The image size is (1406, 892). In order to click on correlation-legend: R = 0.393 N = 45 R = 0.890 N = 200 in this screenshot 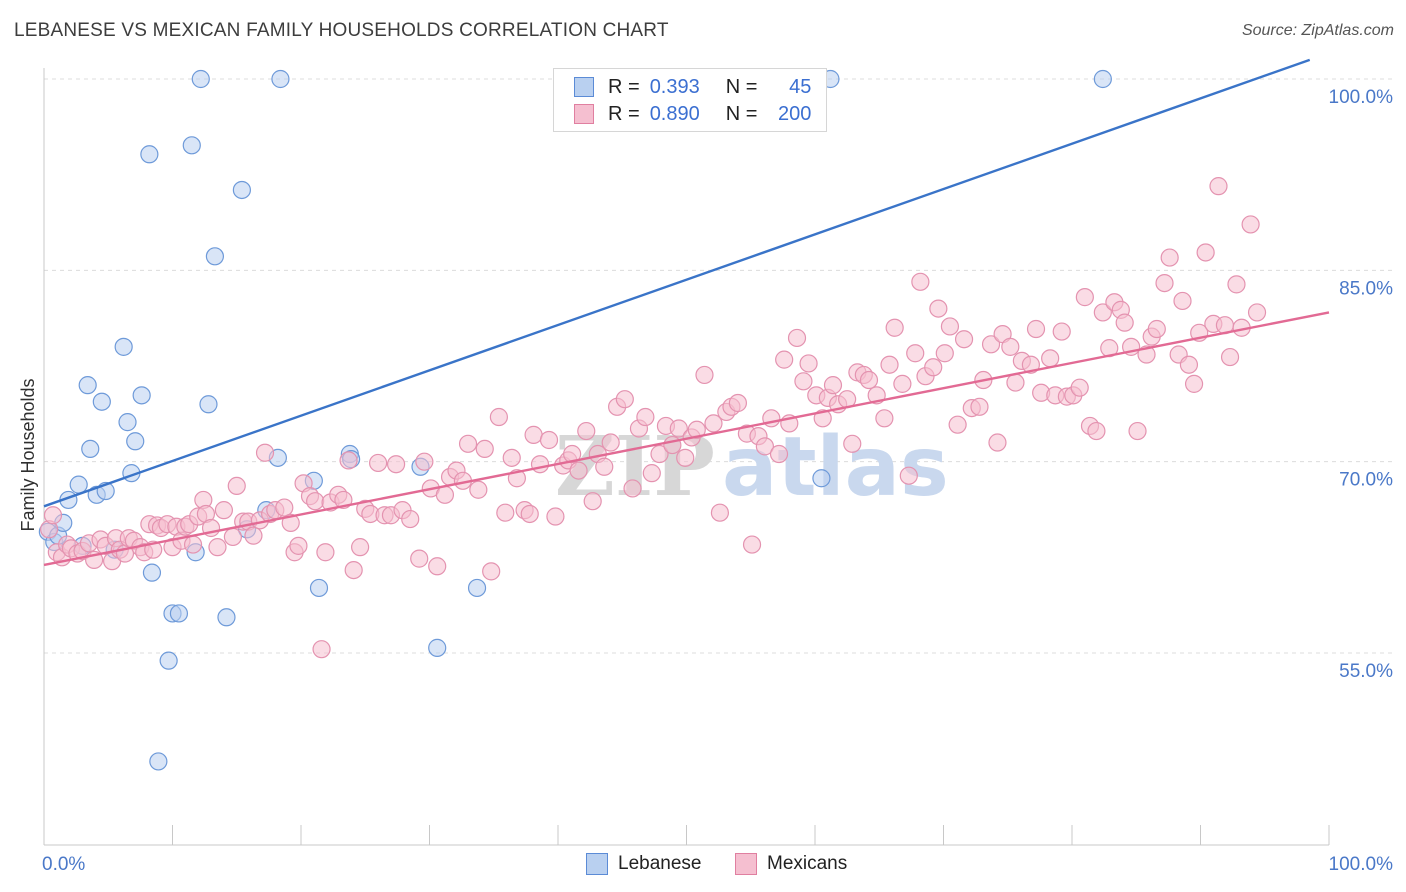, I will do `click(690, 100)`.